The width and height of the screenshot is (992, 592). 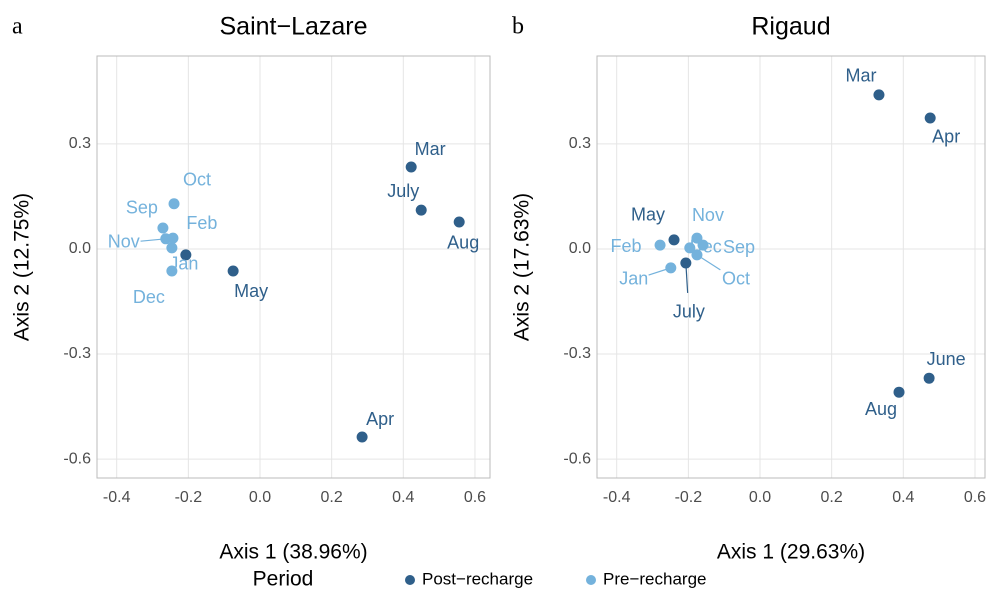 I want to click on legend-label: Pre−recharge, so click(x=654, y=578).